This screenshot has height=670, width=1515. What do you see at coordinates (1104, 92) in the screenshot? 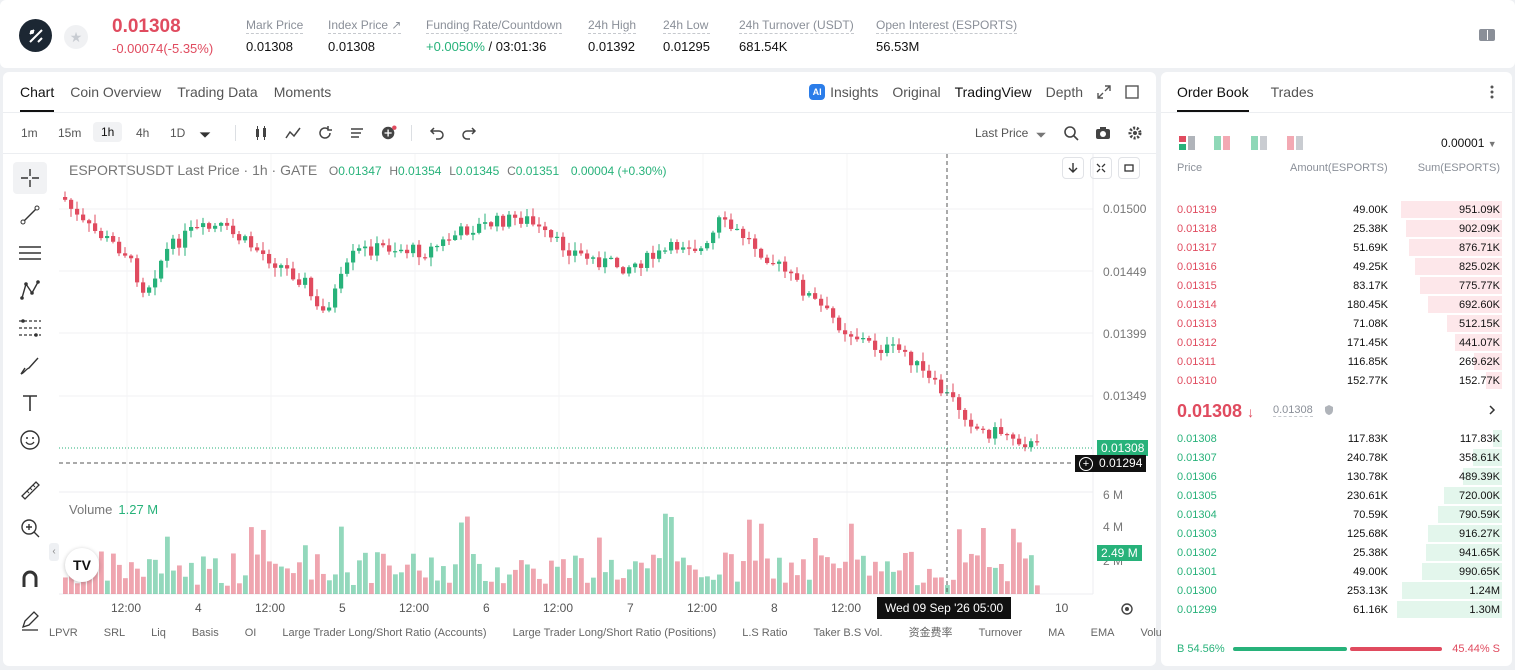
I see `expand-icon` at bounding box center [1104, 92].